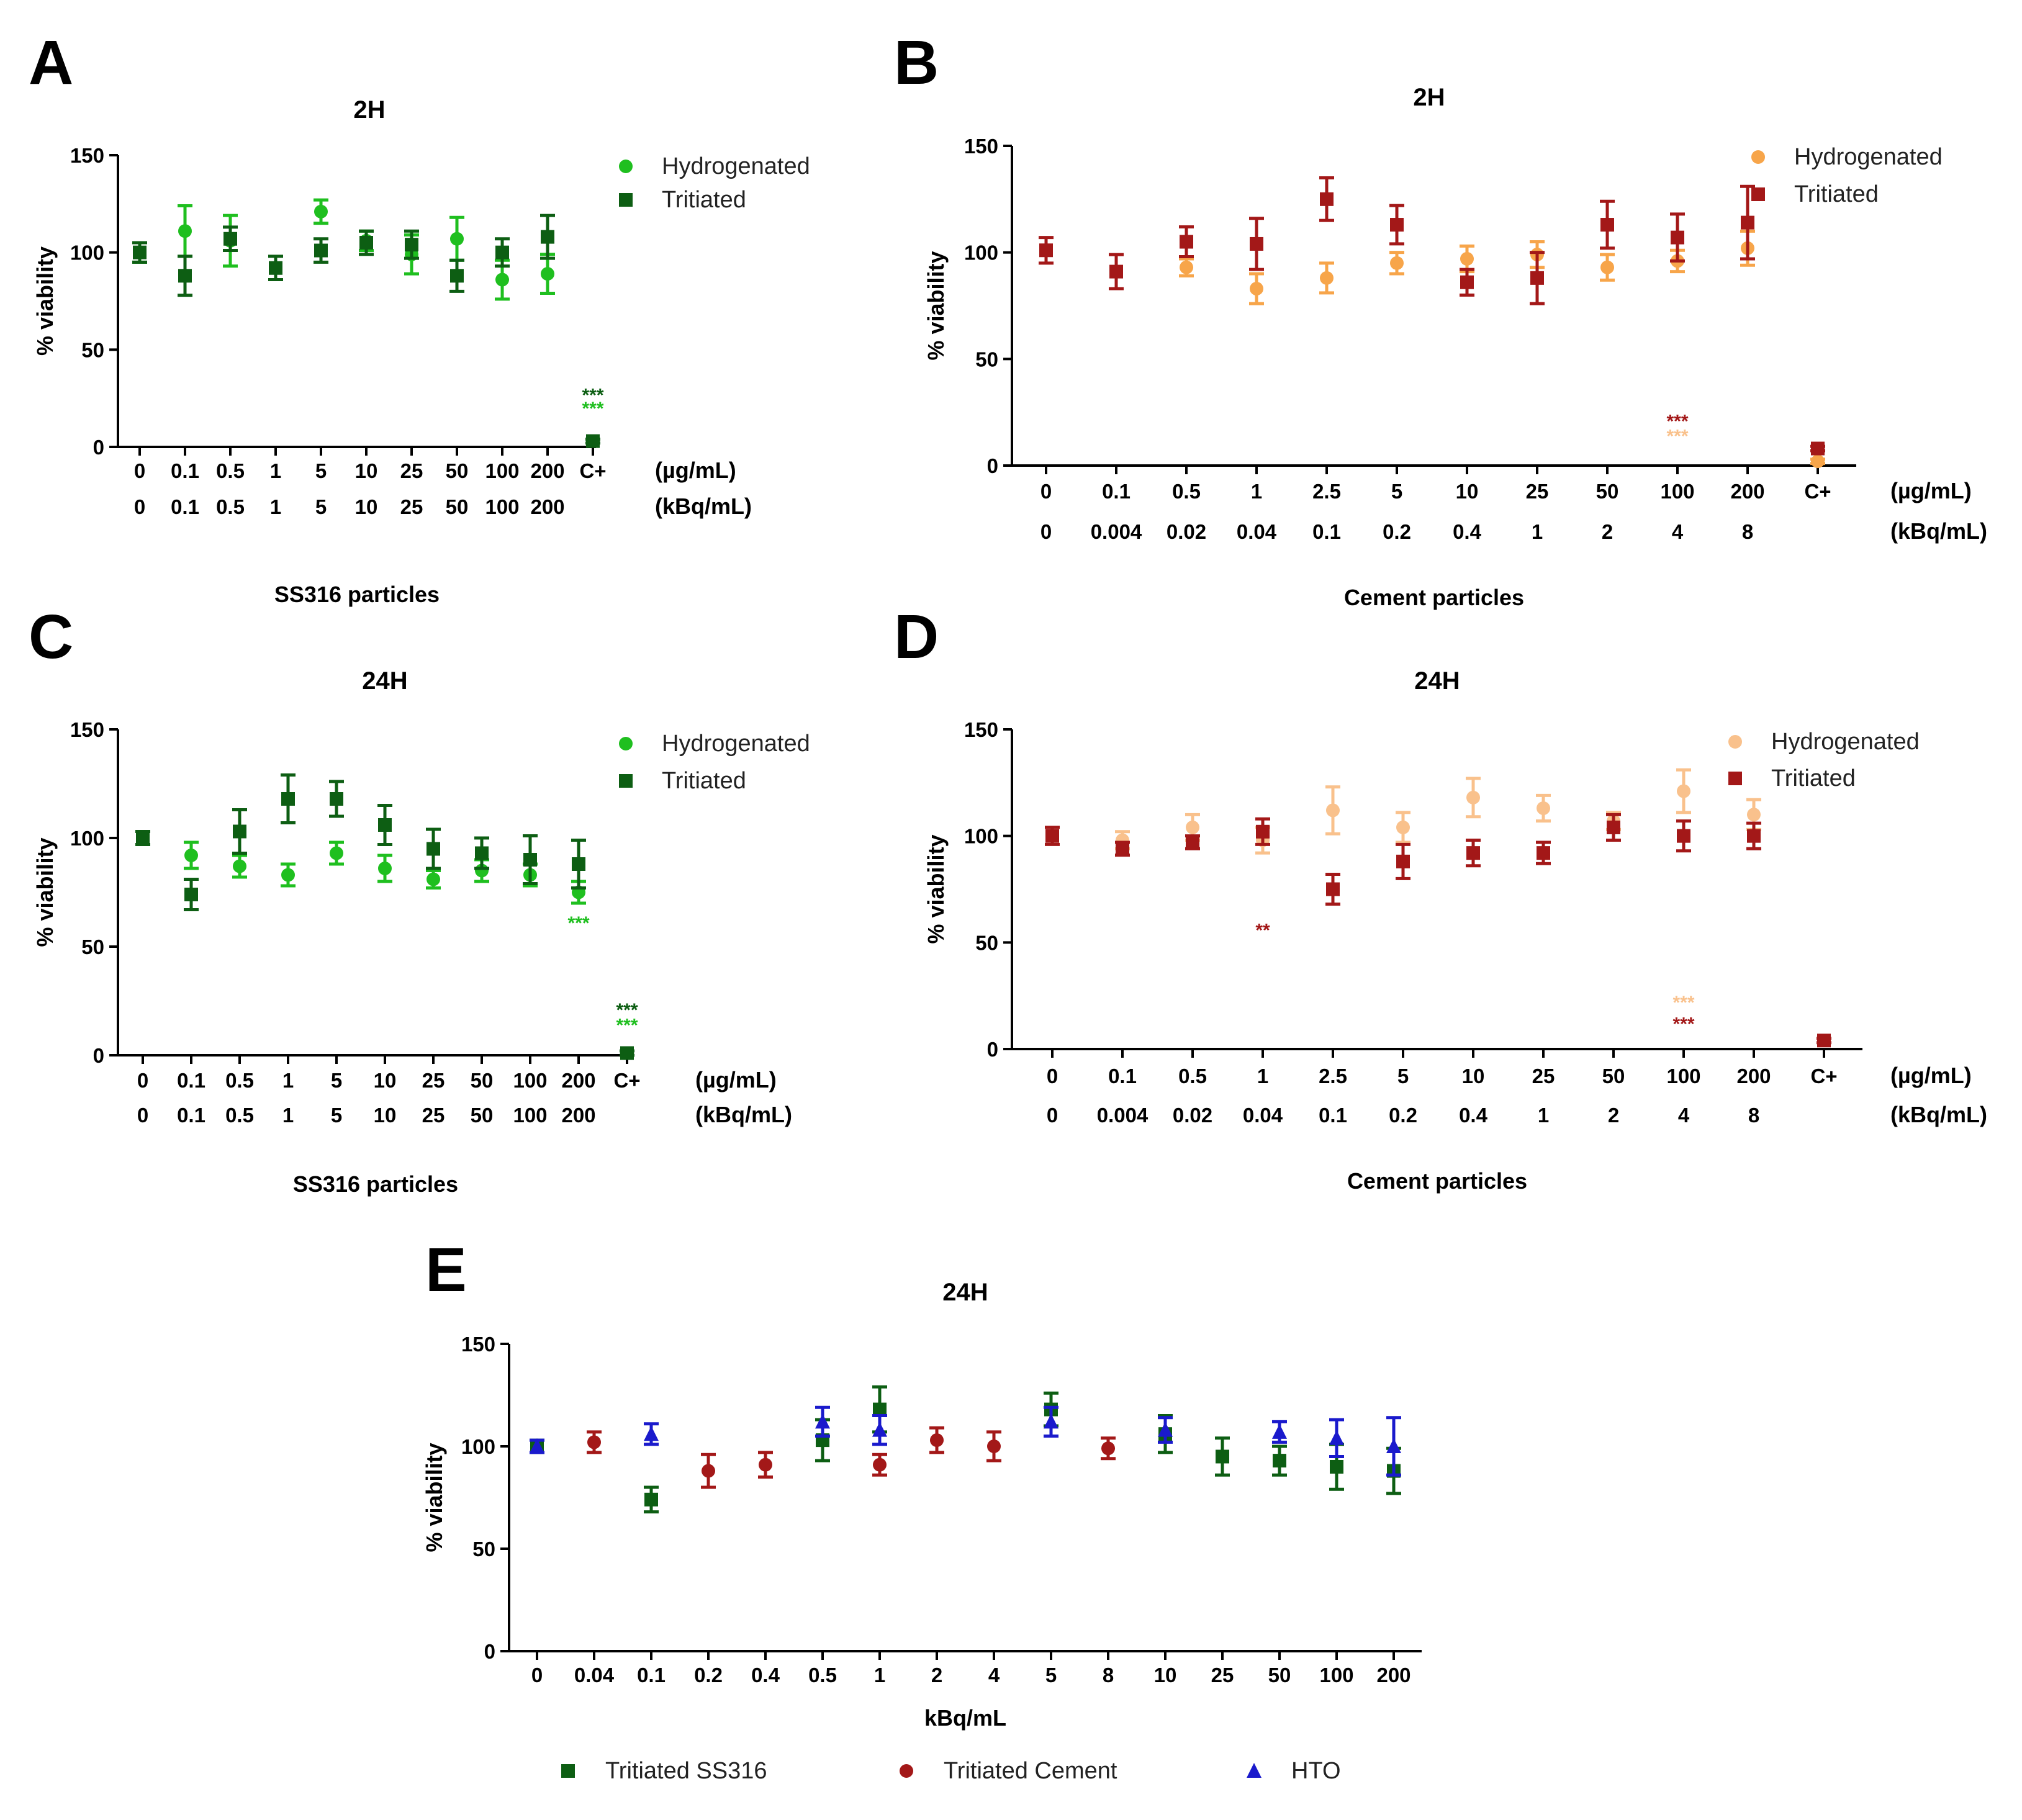  I want to click on x-tick-label: 0.5, so click(1186, 492).